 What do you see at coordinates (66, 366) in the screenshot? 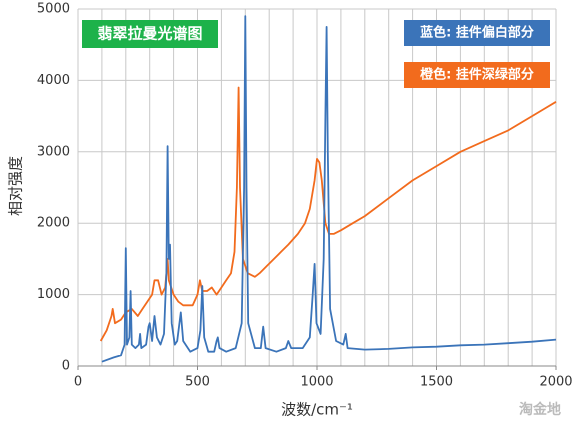
I see `y-tick-label: 0` at bounding box center [66, 366].